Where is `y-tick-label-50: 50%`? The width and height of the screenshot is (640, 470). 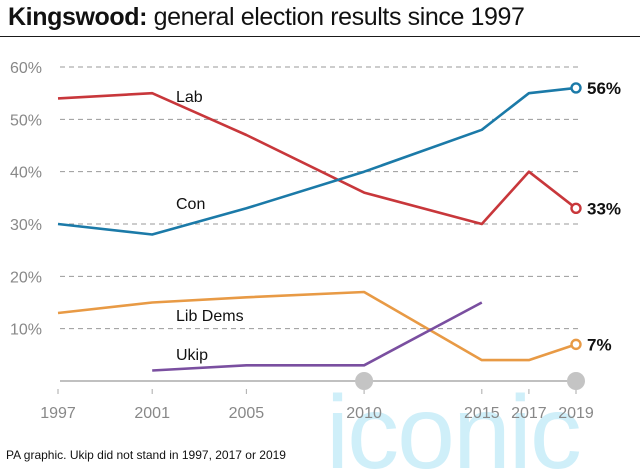
y-tick-label-50: 50% is located at coordinates (26, 120).